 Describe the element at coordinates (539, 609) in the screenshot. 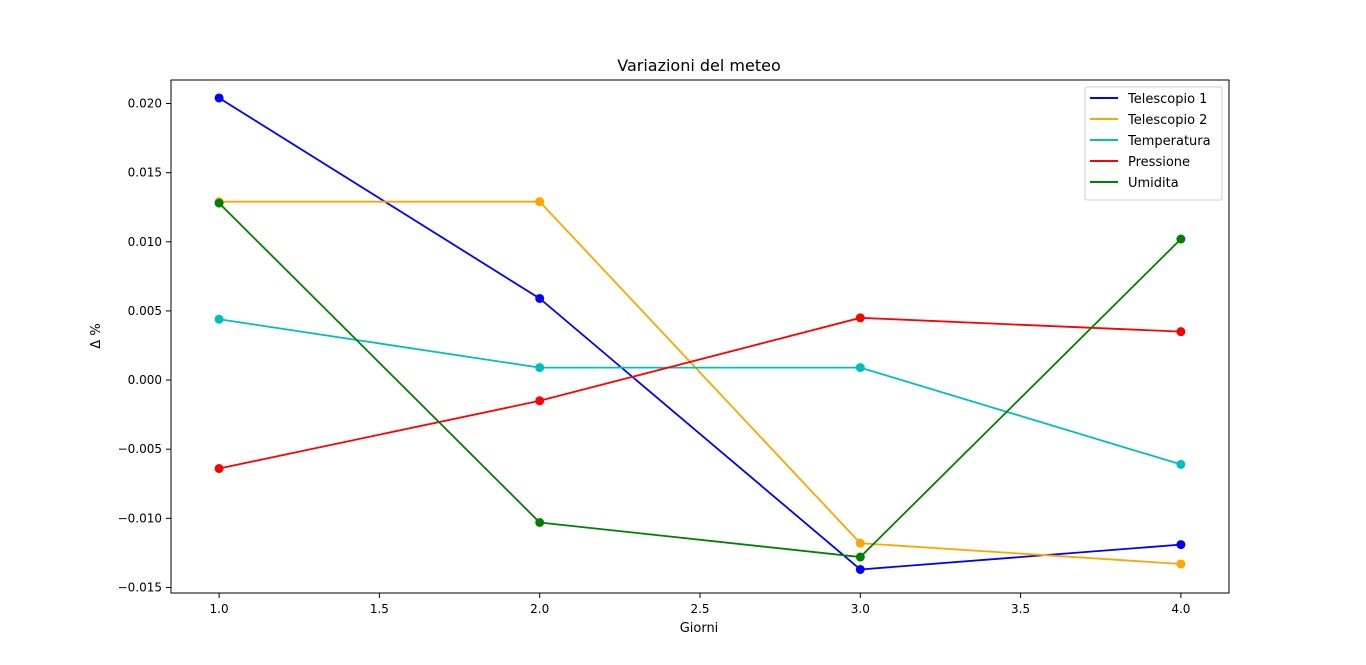

I see `x-tick-label: 2.0` at that location.